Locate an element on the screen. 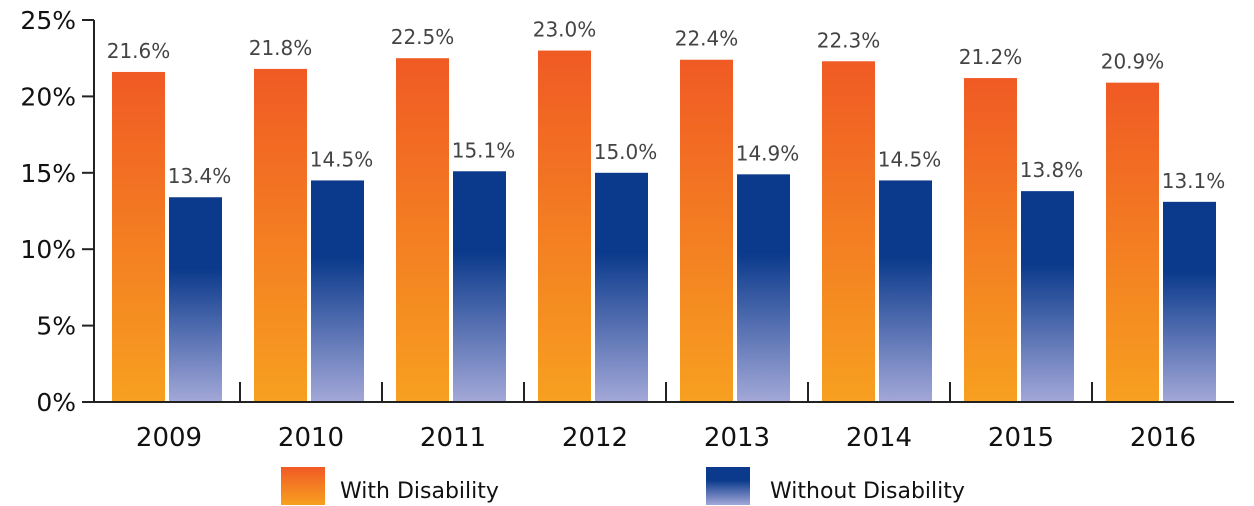 The width and height of the screenshot is (1254, 506). x-tick-label: 2010 is located at coordinates (311, 438).